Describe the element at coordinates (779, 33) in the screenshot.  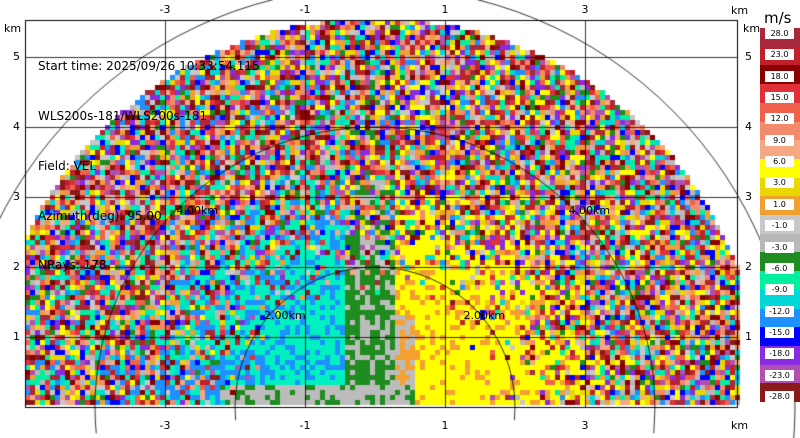
I see `colorbar-tick-label: 28.0` at that location.